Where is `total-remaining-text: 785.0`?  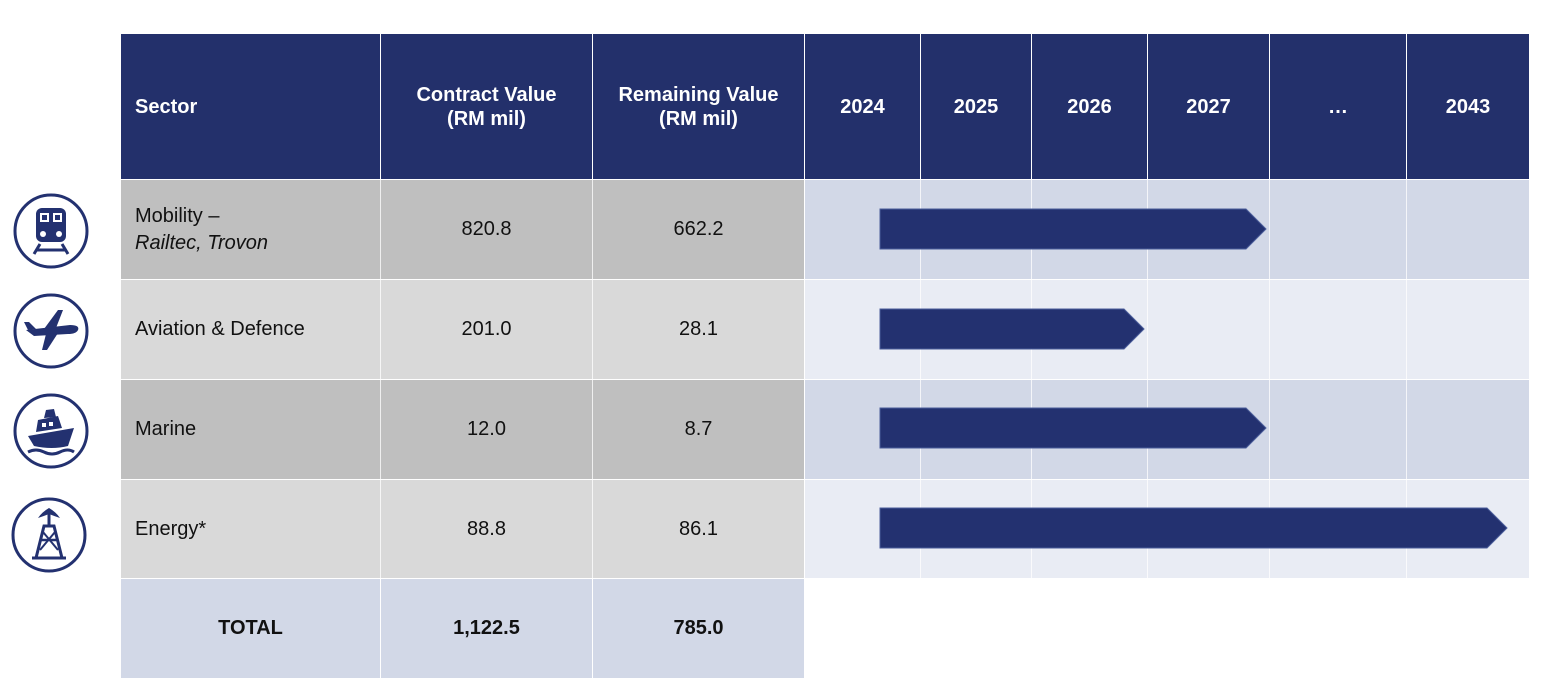
total-remaining-text: 785.0 is located at coordinates (698, 628).